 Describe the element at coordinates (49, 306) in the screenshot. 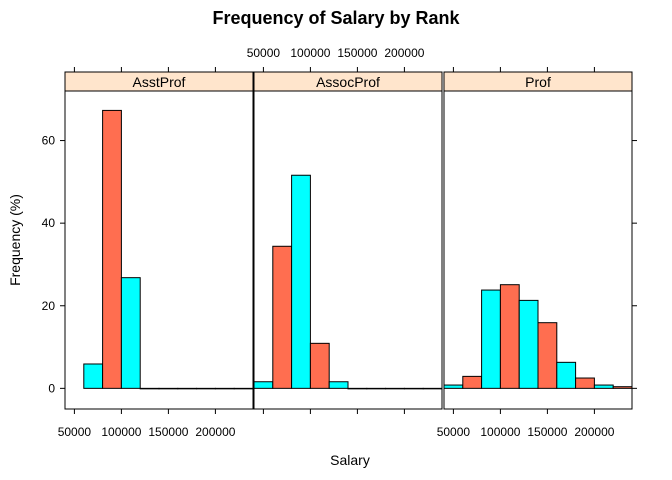

I see `y-tick-label: 20` at that location.